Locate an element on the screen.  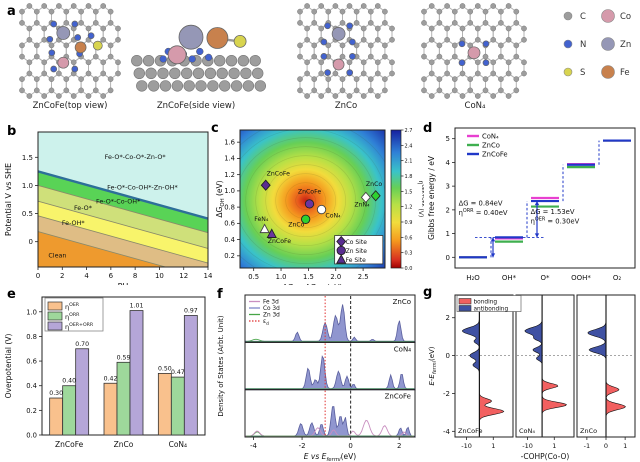
caption-zncofe-side: ZnCoFe(side view) is located at coordinates (196, 106).